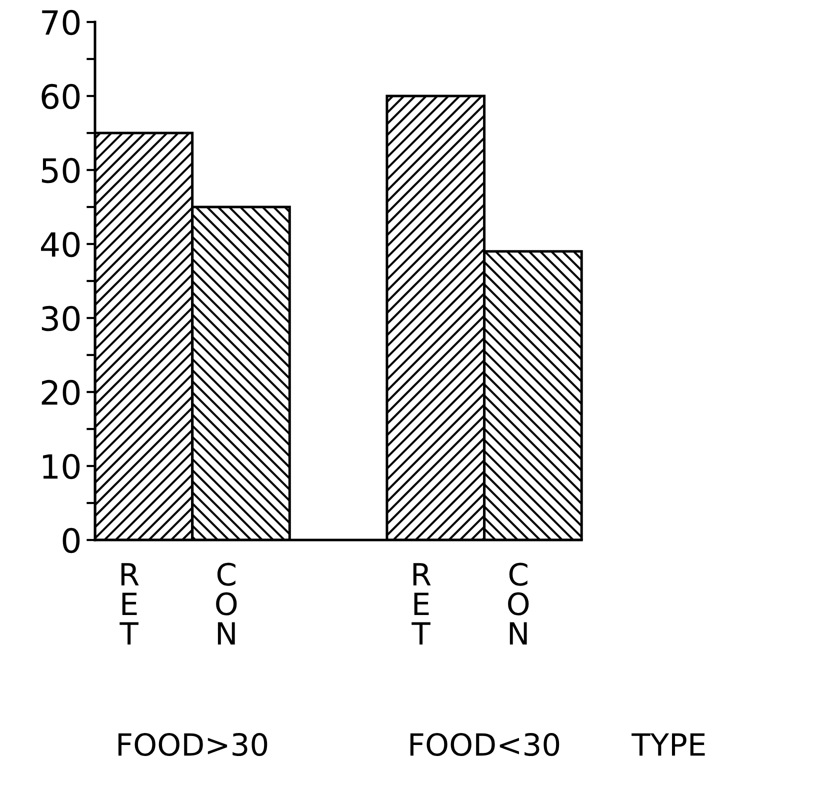 The width and height of the screenshot is (814, 790). What do you see at coordinates (61, 171) in the screenshot?
I see `y-tick-label: 50` at bounding box center [61, 171].